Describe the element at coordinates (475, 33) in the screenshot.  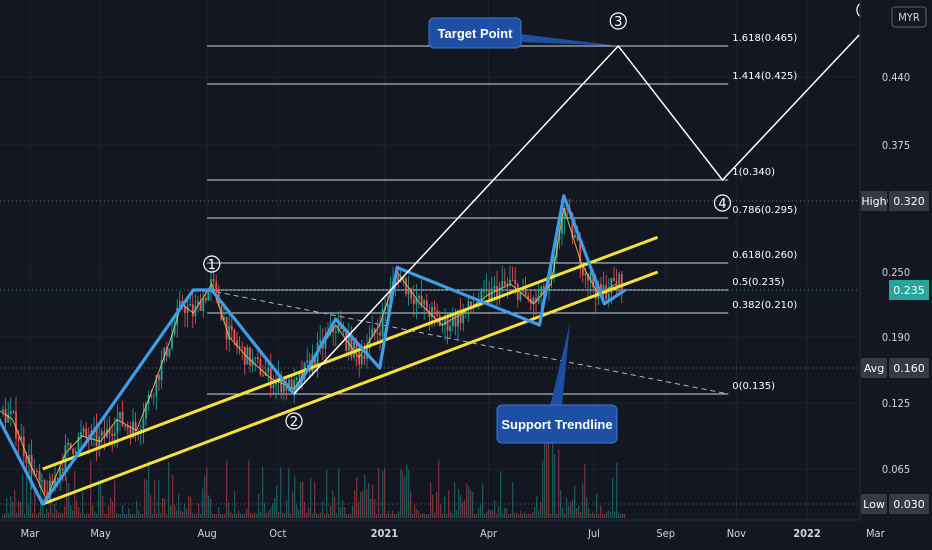
I see `target-point-box` at that location.